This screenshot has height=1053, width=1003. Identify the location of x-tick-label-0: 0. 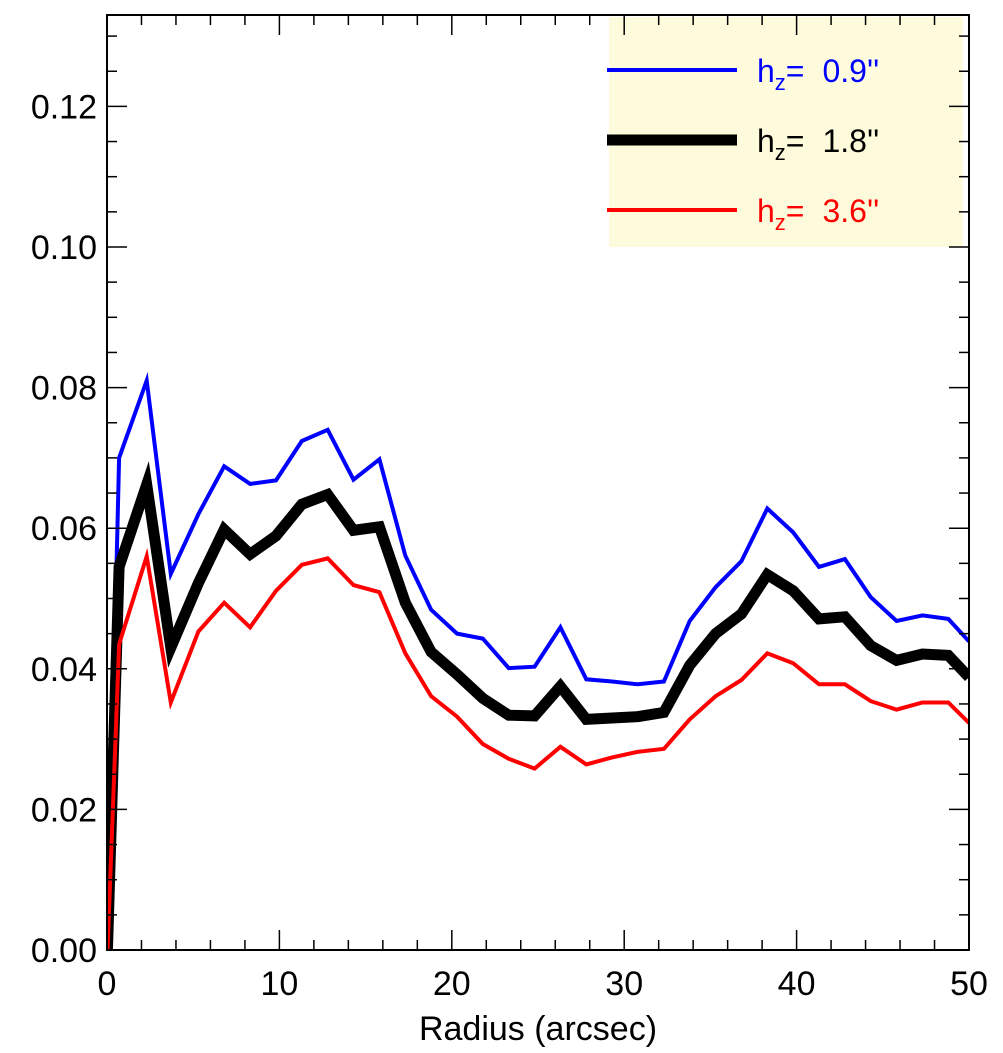
(107, 984).